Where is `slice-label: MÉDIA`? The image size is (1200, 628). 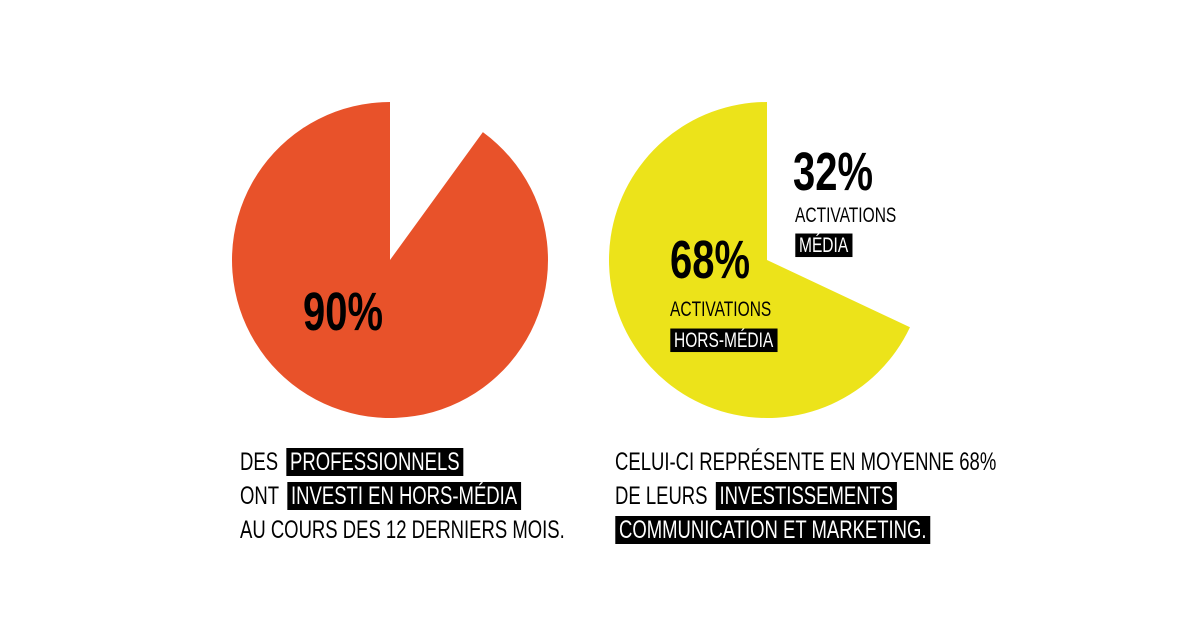
slice-label: MÉDIA is located at coordinates (824, 245).